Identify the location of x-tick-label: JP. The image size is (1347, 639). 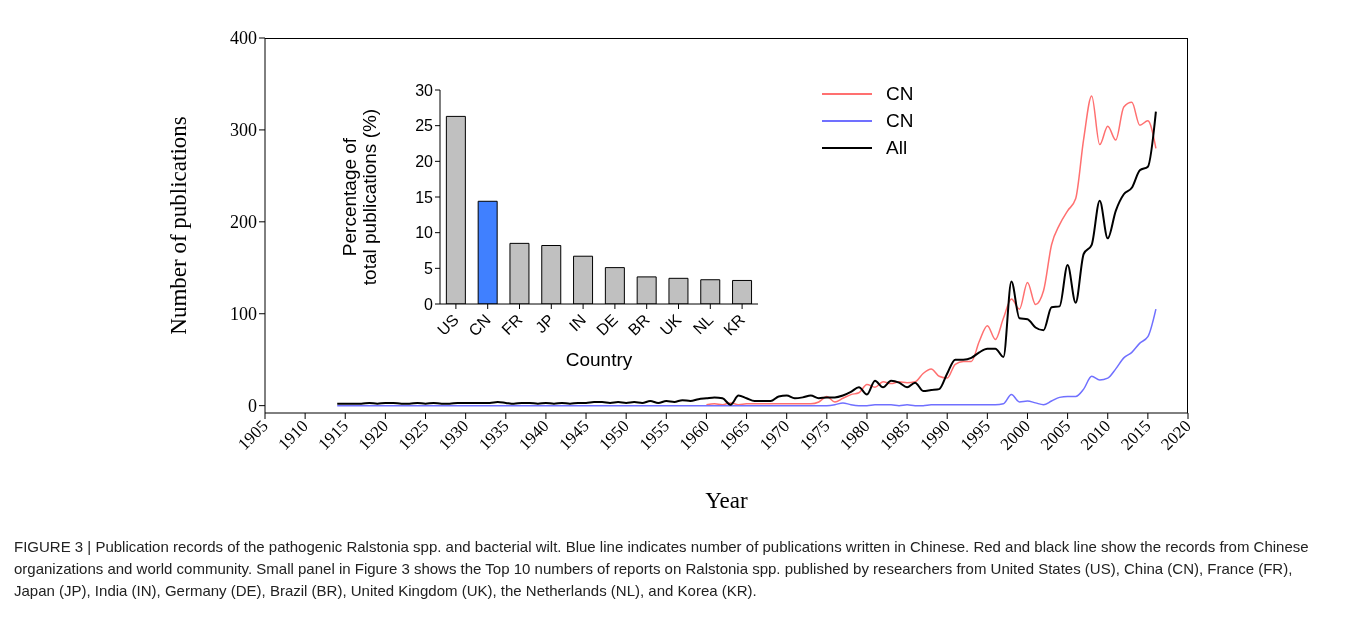
(545, 323).